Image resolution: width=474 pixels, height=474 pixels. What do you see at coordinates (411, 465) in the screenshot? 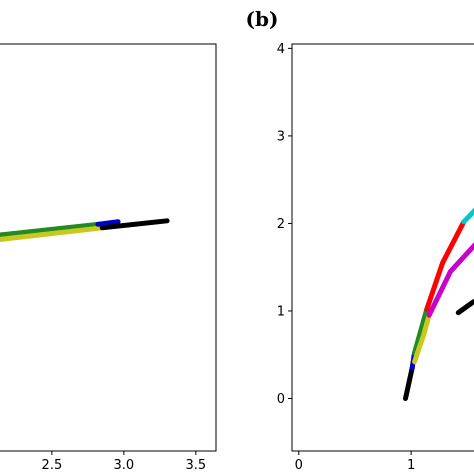
I see `panel-b-xtick-label: 1` at bounding box center [411, 465].